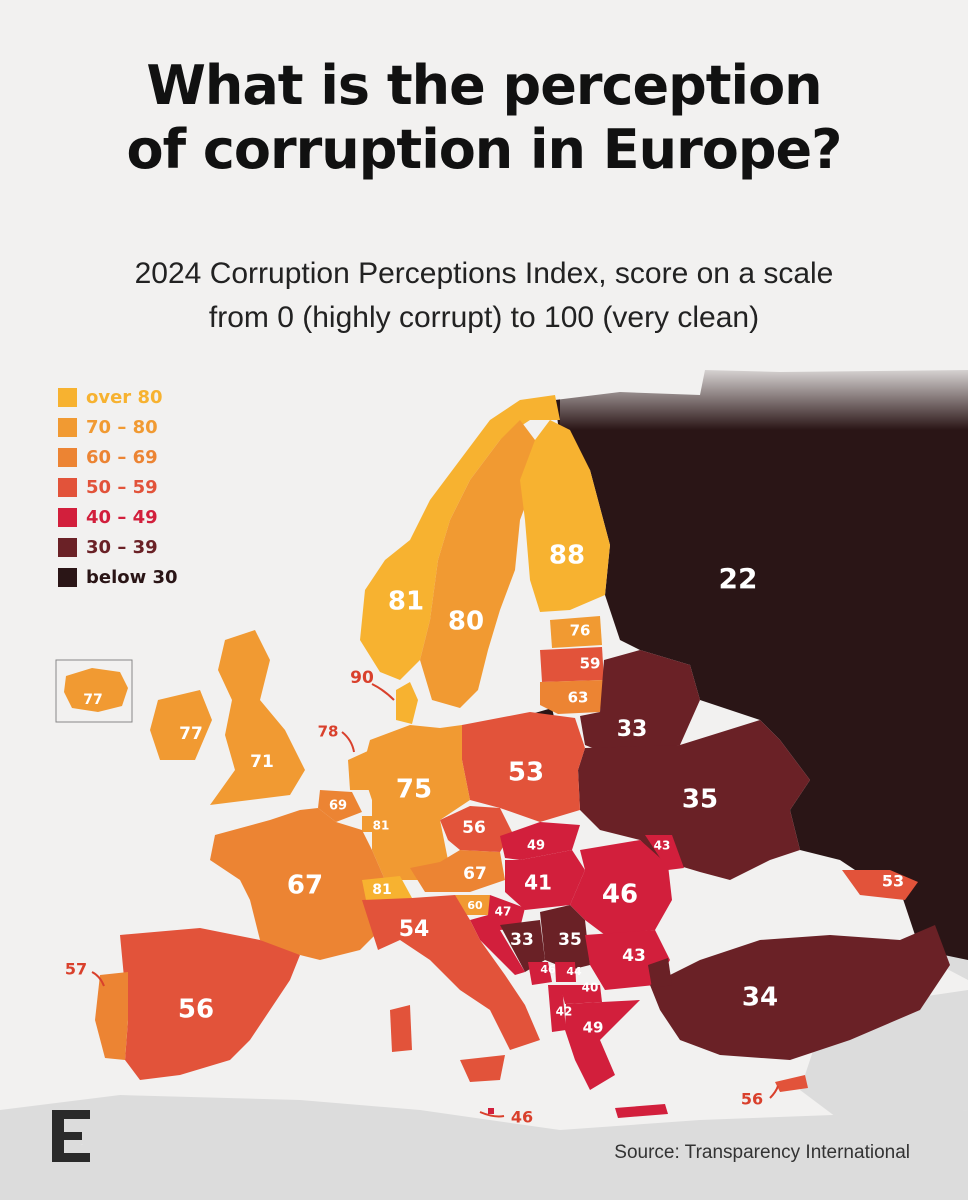 The image size is (968, 1200). I want to click on score-finland: 88, so click(567, 556).